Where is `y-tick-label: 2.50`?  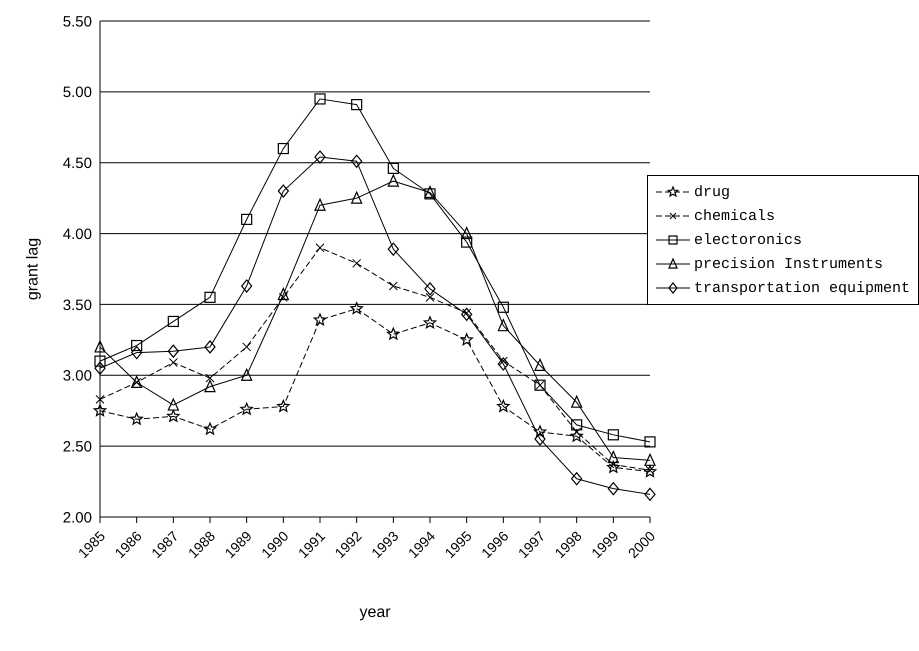
y-tick-label: 2.50 is located at coordinates (77, 447).